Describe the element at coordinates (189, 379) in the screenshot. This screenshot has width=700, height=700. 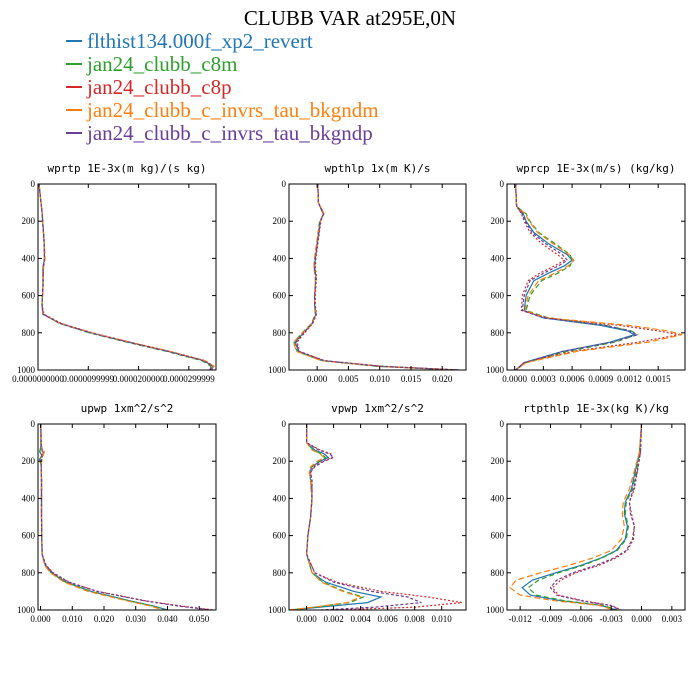
I see `x-tick-label: 0.0000299999` at that location.